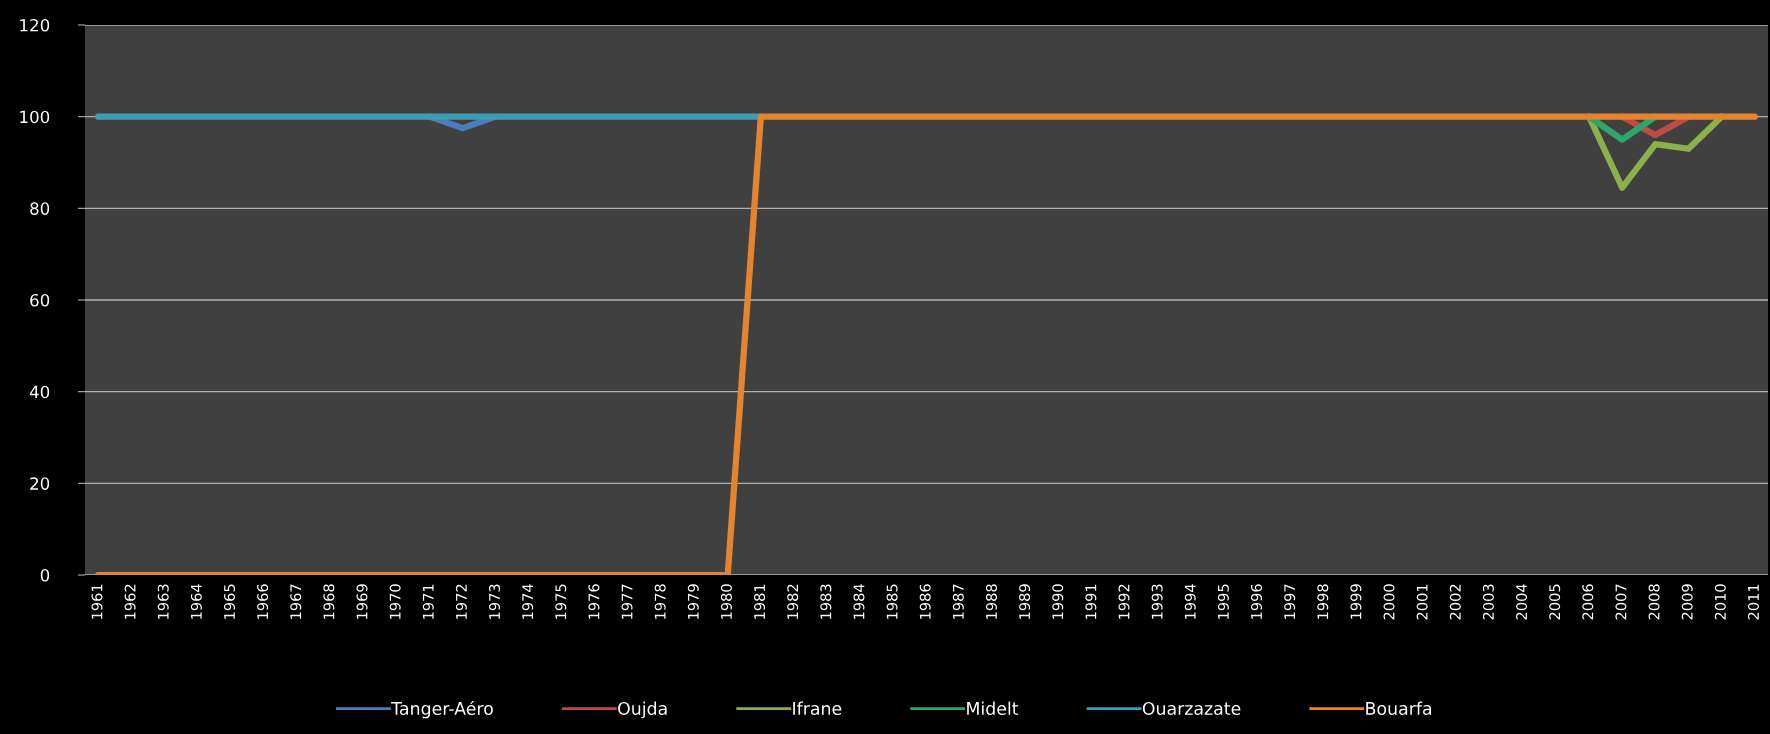 Image resolution: width=1770 pixels, height=734 pixels. What do you see at coordinates (35, 117) in the screenshot?
I see `y-tick-label: 100` at bounding box center [35, 117].